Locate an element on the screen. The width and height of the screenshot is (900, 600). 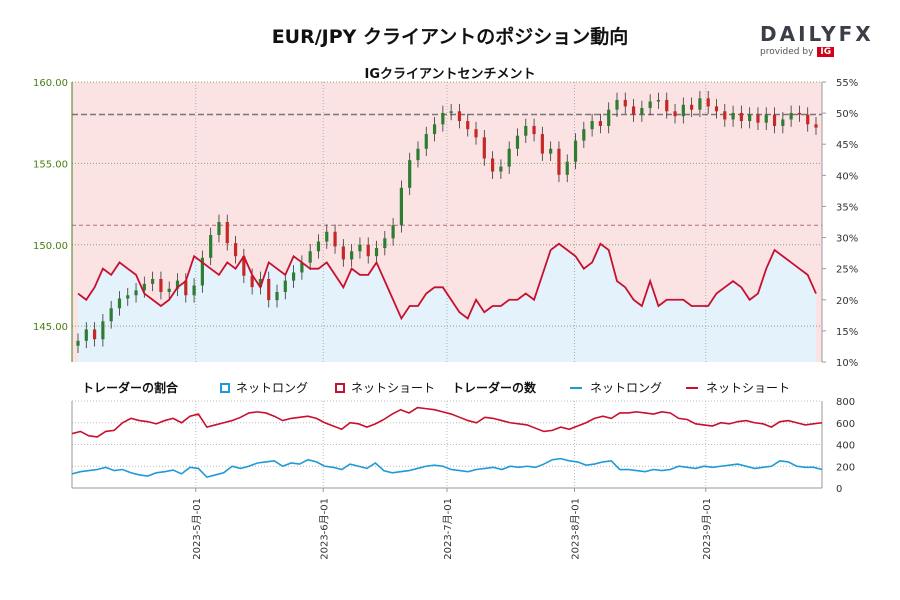
count-tick-label: 400 is located at coordinates (845, 446).